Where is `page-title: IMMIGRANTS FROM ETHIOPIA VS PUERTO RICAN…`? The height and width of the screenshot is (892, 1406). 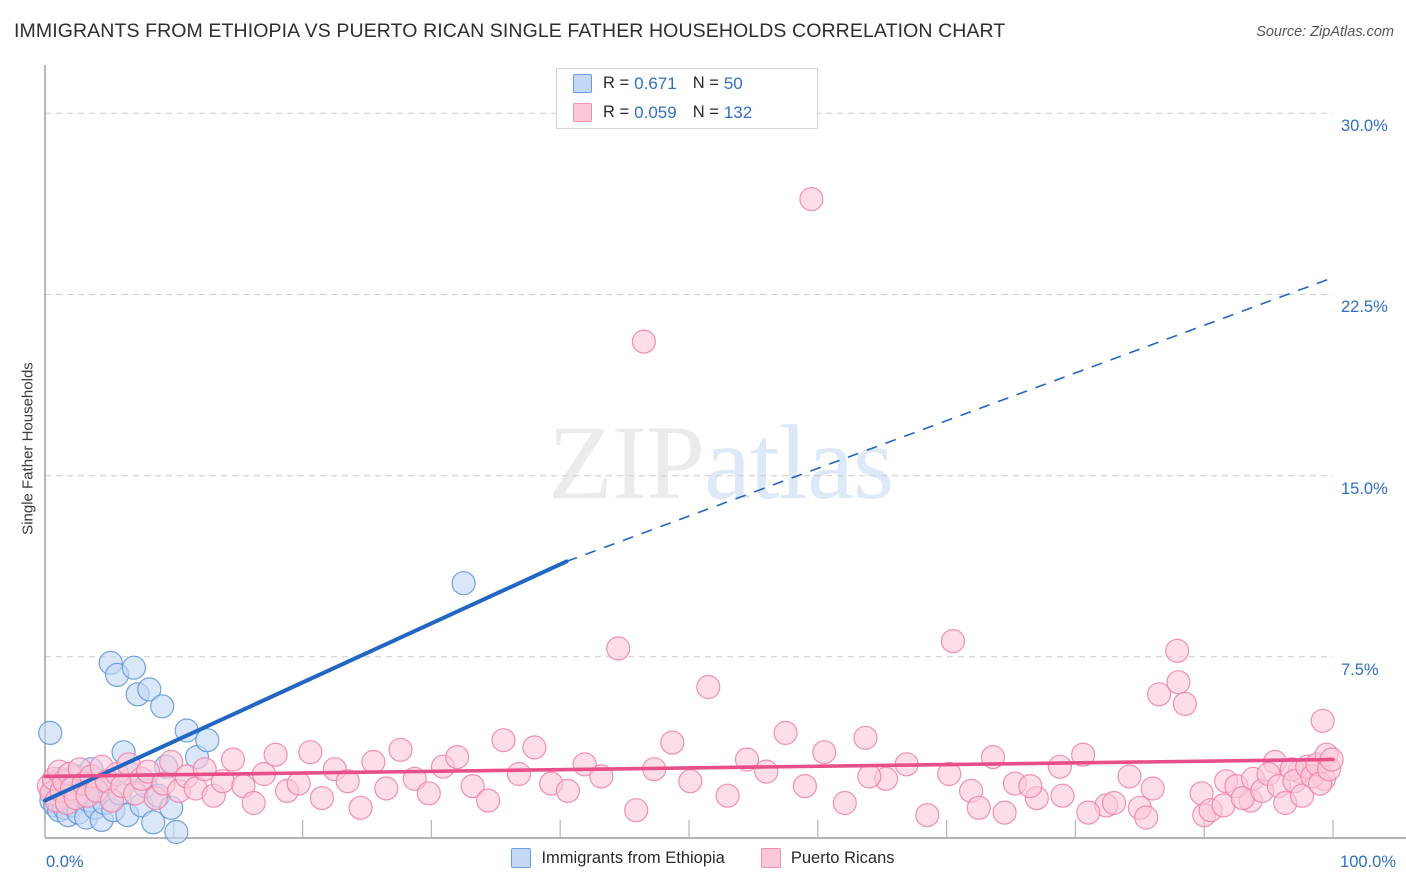 page-title: IMMIGRANTS FROM ETHIOPIA VS PUERTO RICAN… is located at coordinates (510, 31).